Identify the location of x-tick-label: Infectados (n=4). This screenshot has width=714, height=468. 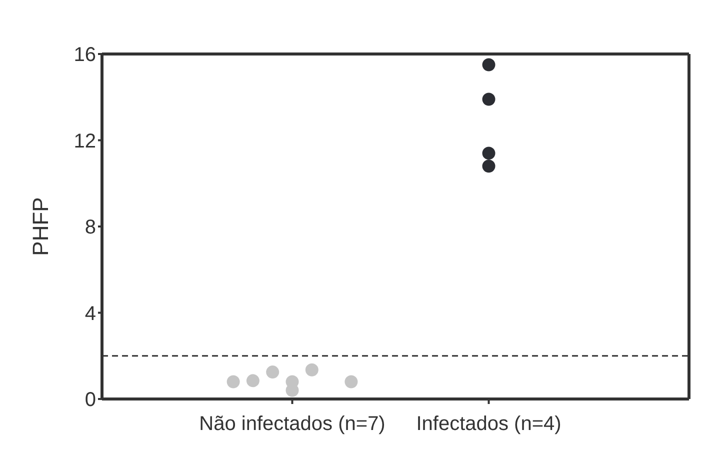
(489, 424).